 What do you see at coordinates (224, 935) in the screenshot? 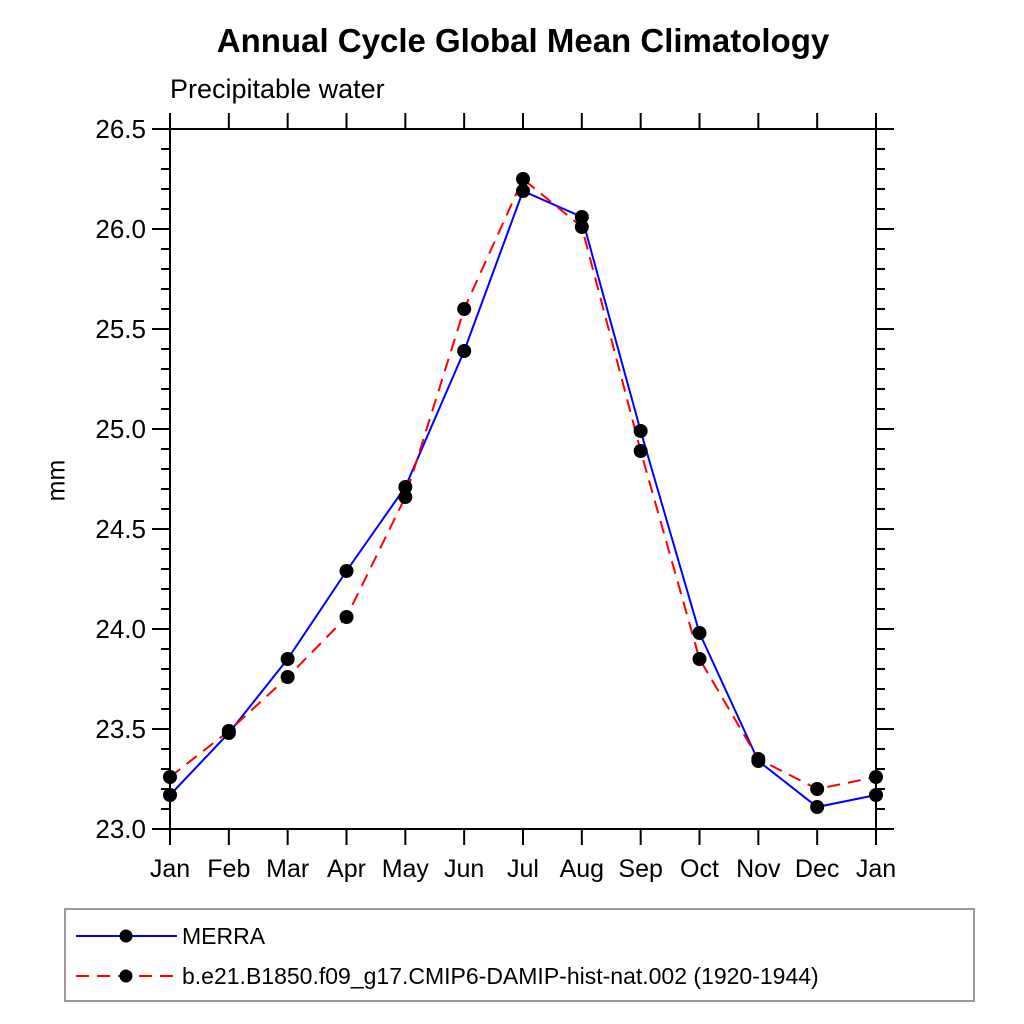
I see `legend-label: MERRA` at bounding box center [224, 935].